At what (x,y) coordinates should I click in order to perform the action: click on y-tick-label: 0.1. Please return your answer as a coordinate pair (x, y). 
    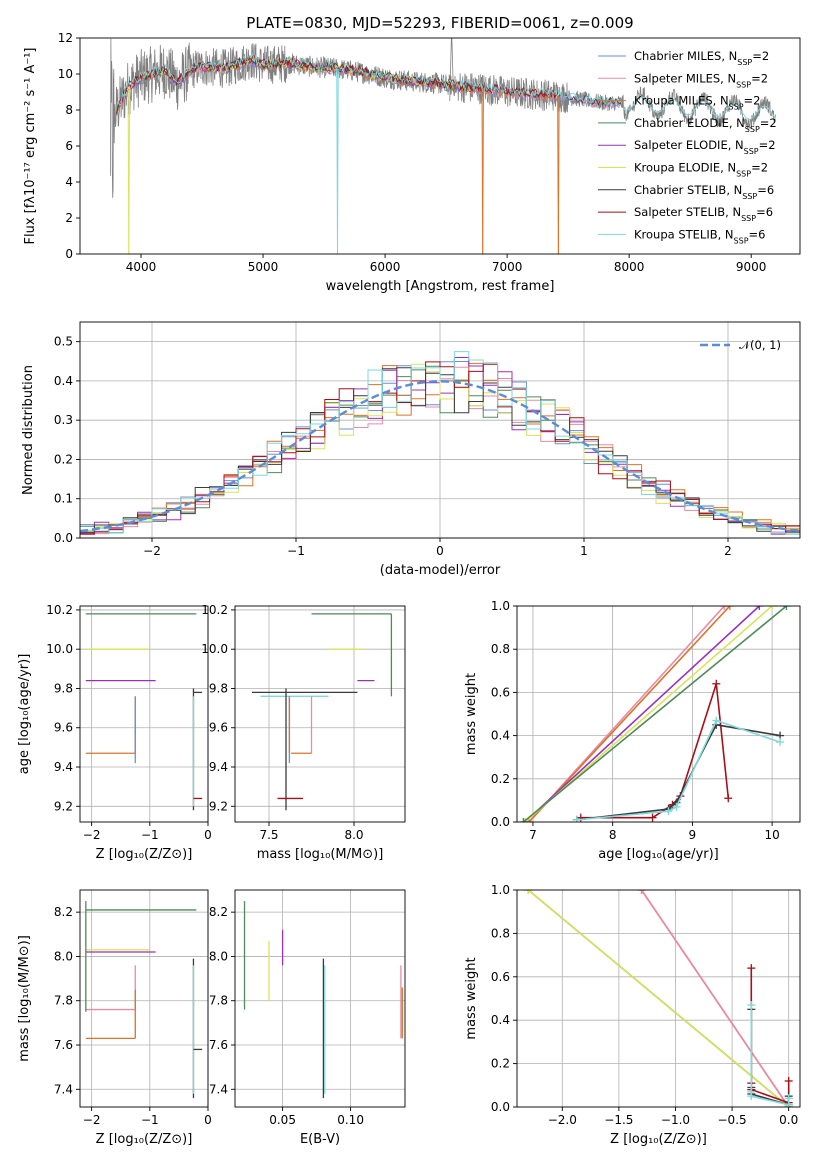
    Looking at the image, I should click on (63, 499).